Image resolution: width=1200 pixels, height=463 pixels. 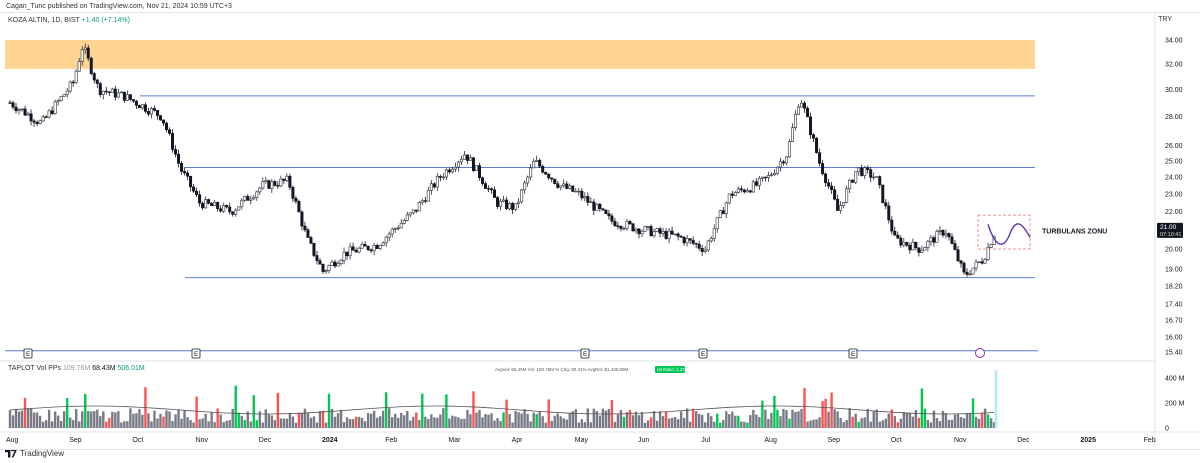 What do you see at coordinates (960, 440) in the screenshot?
I see `x-tick-label: Nov` at bounding box center [960, 440].